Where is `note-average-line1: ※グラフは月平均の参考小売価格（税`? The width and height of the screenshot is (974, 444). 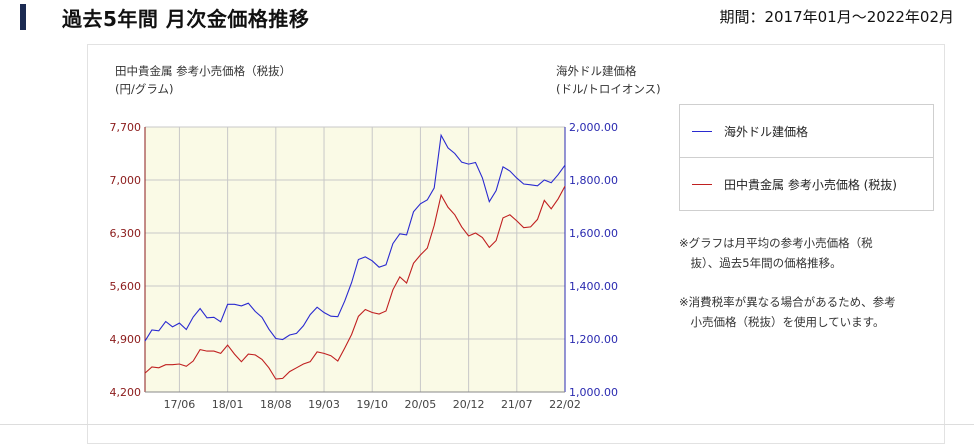
note-average-line1: ※グラフは月平均の参考小売価格（税 is located at coordinates (776, 243).